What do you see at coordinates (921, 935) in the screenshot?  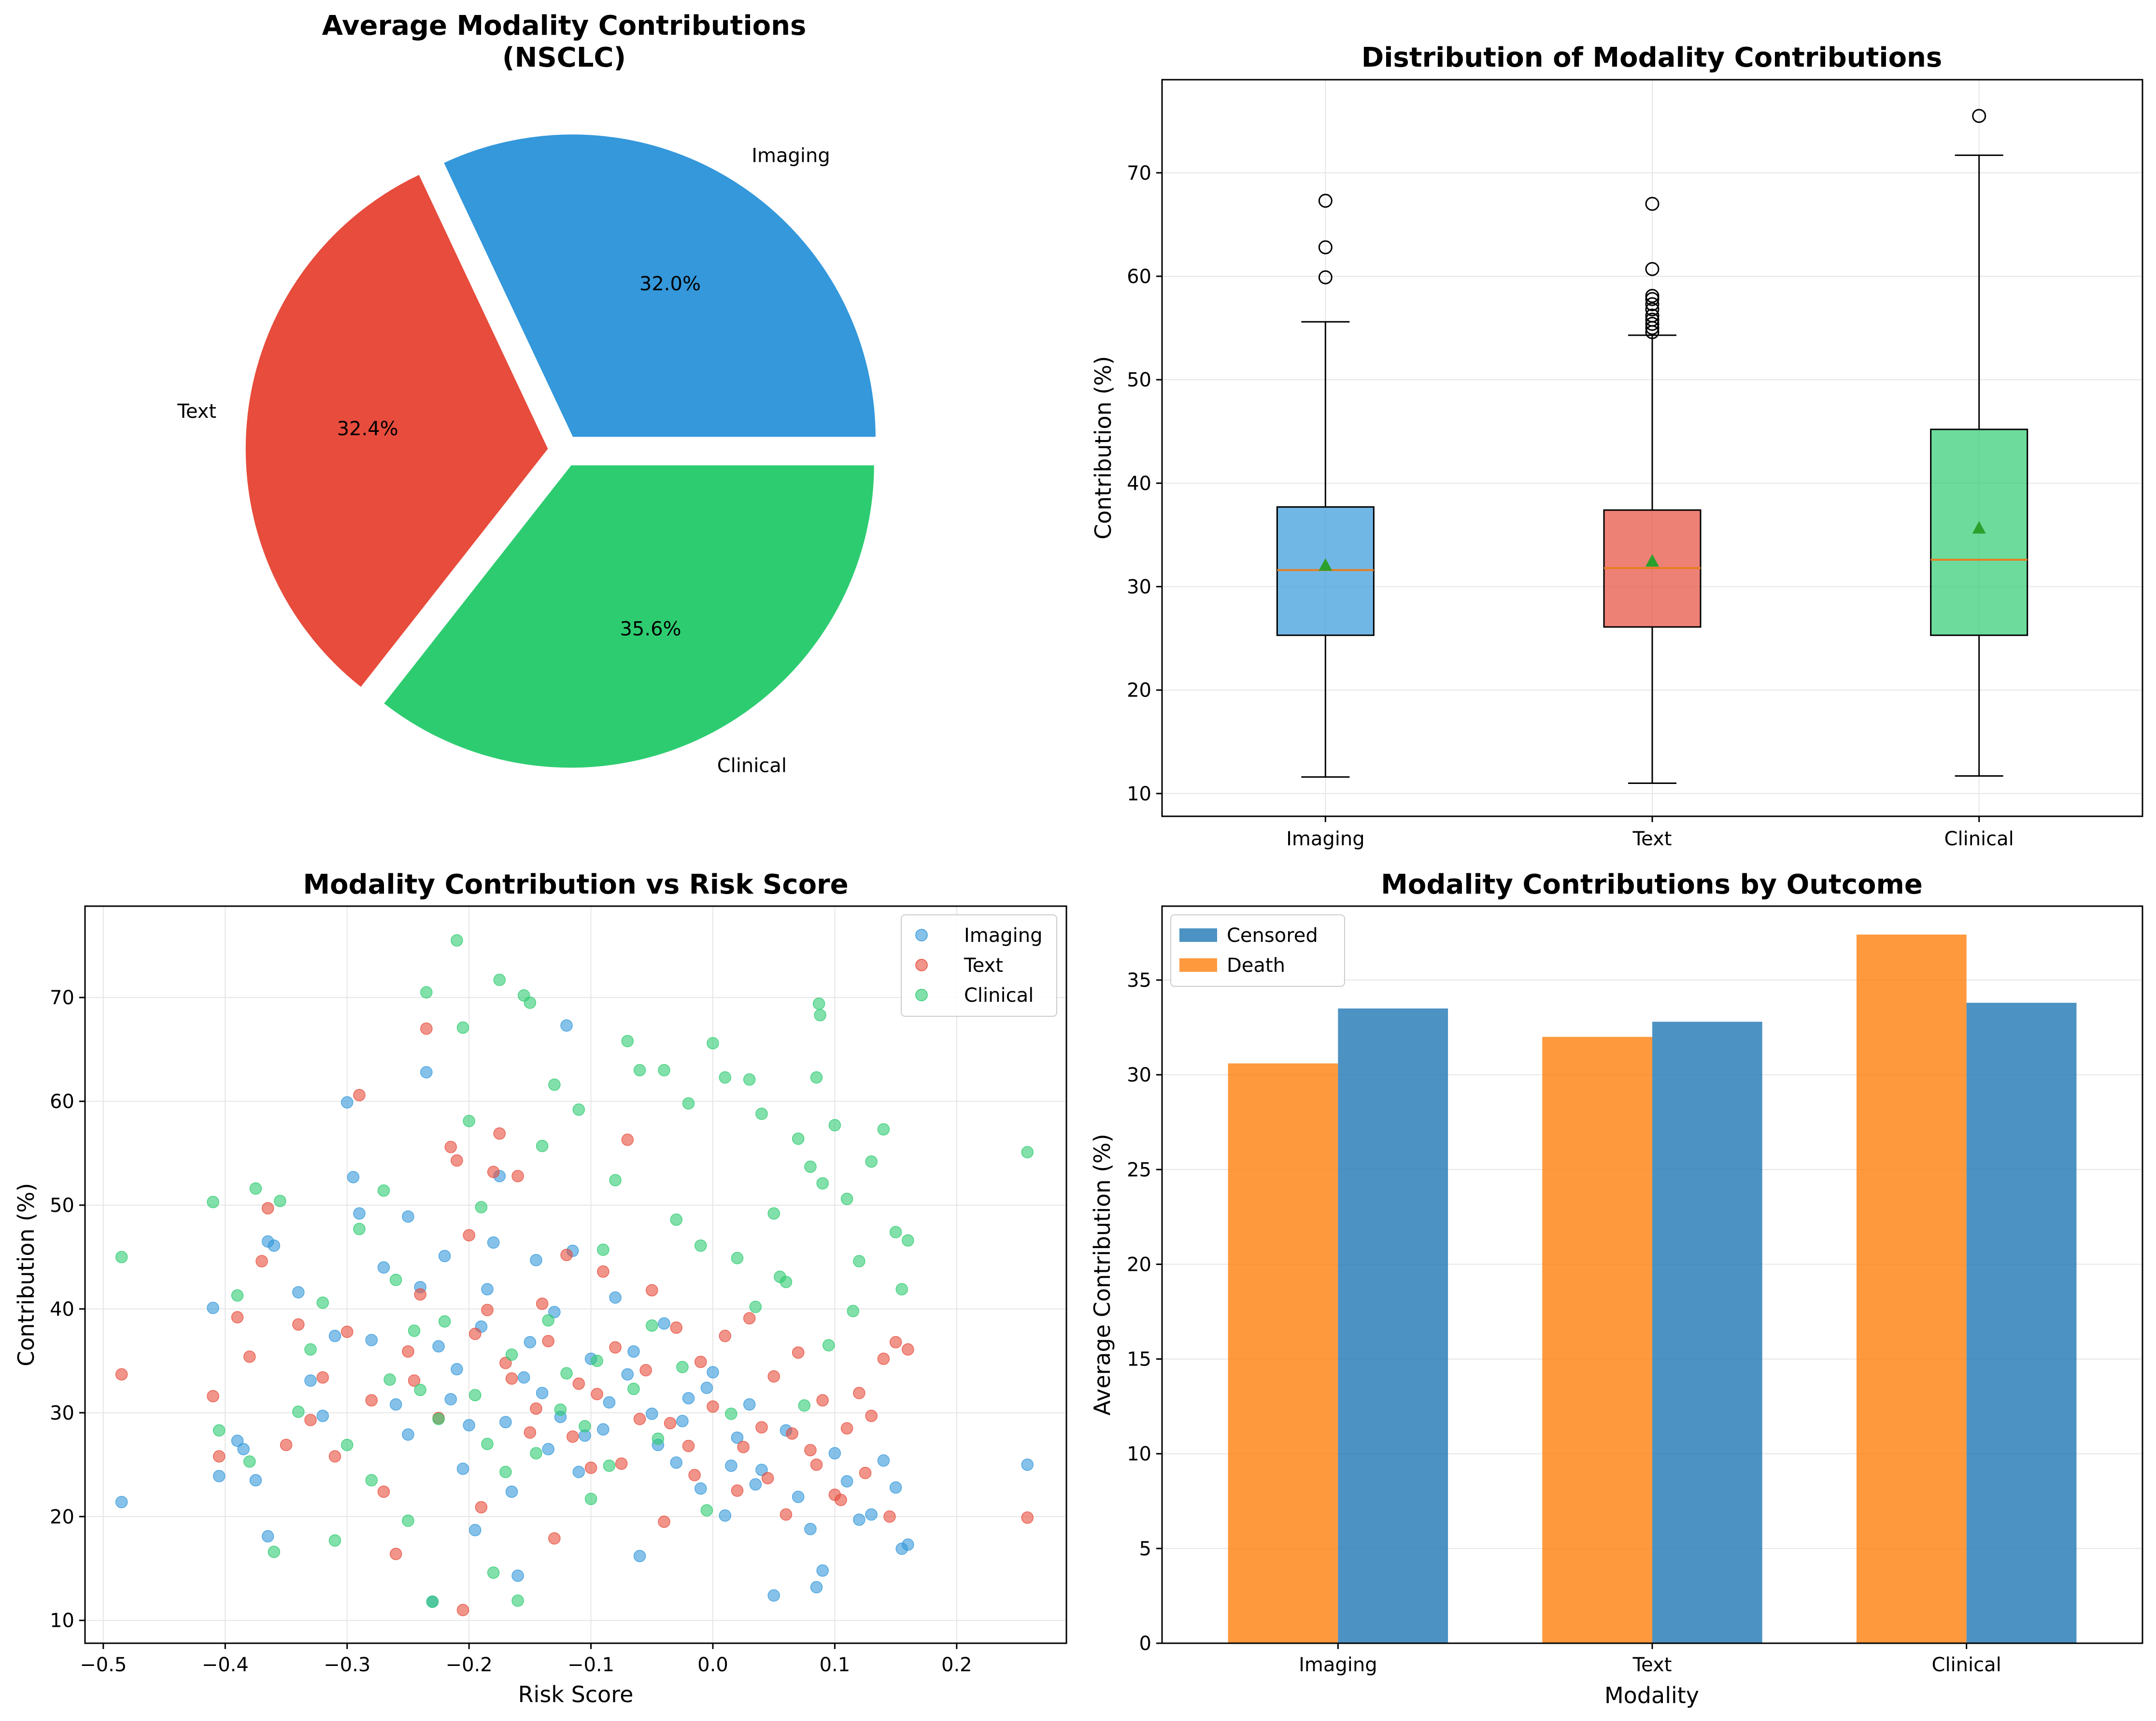 I see `scatter-legend-marker-imaging` at bounding box center [921, 935].